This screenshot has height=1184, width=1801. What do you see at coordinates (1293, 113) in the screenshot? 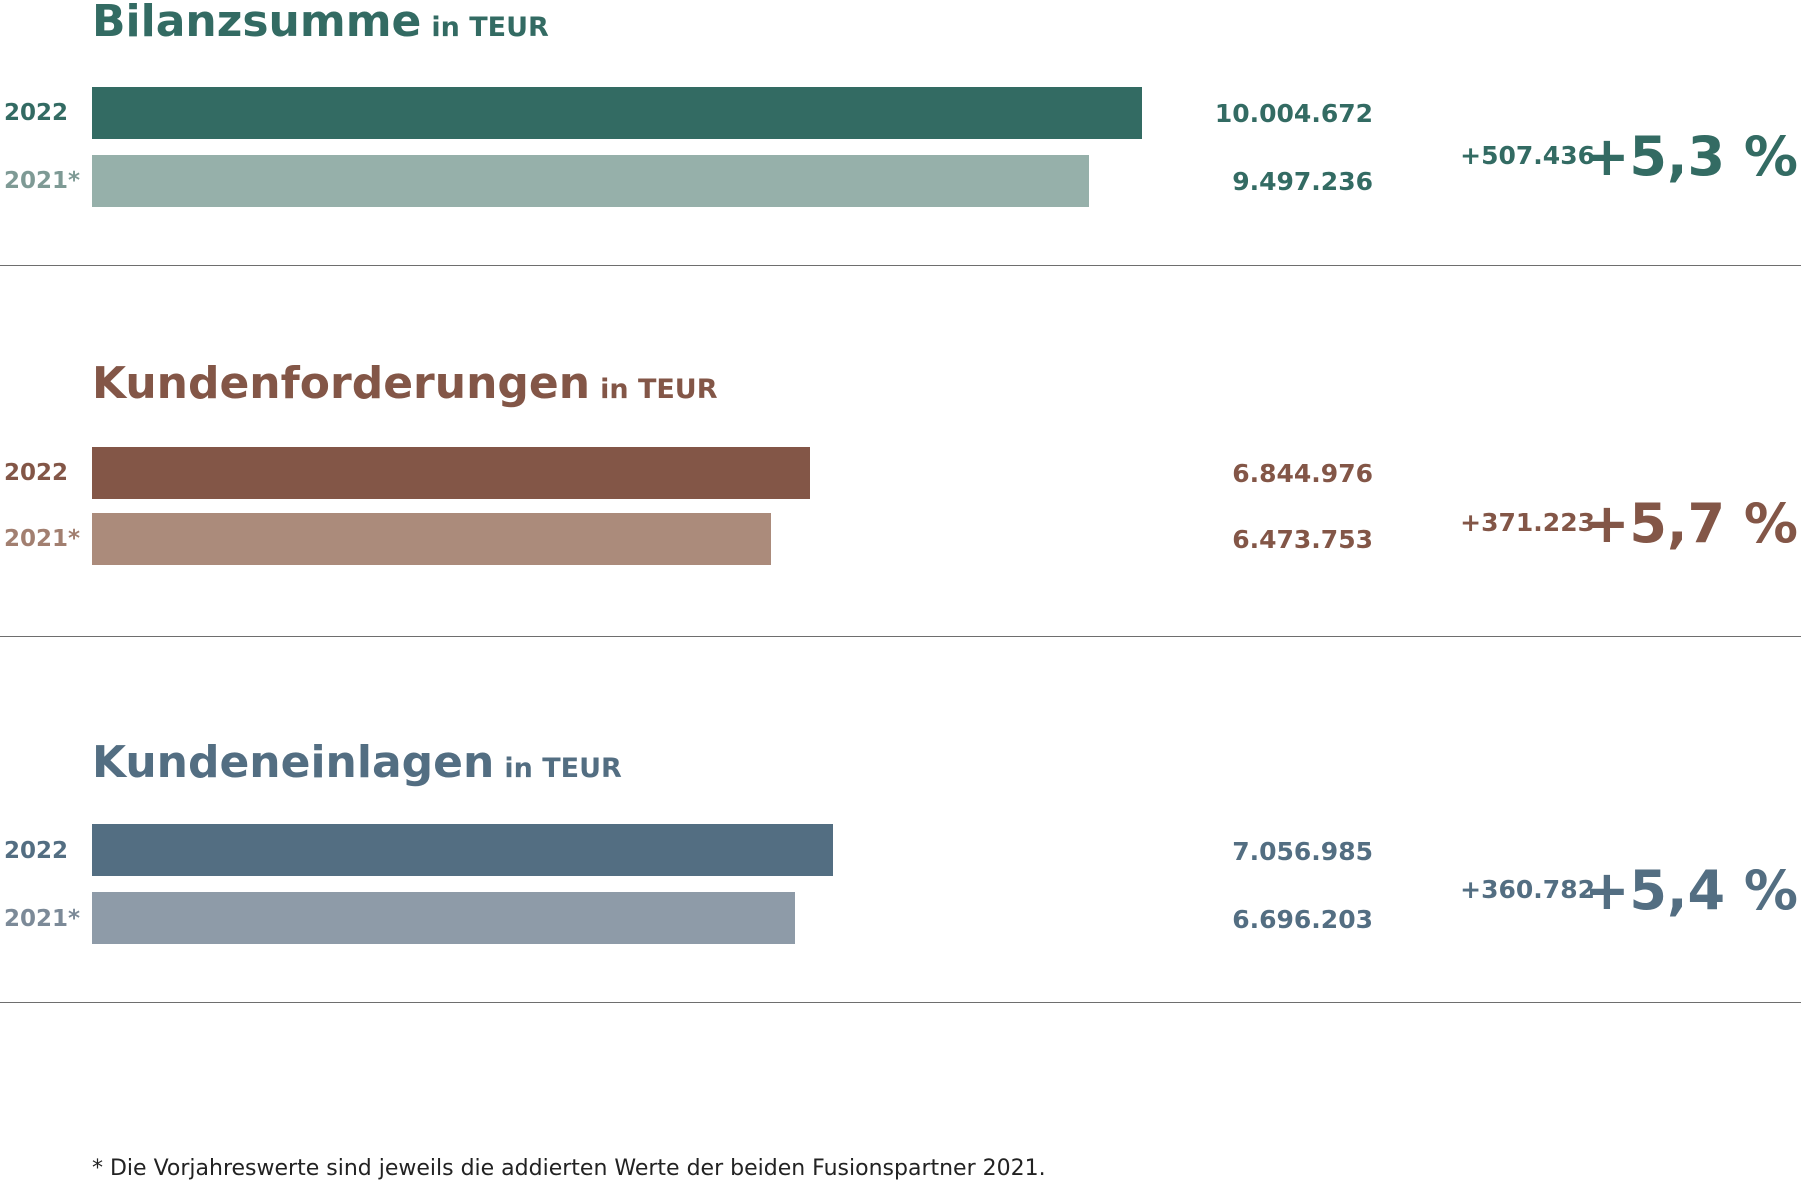
I see `value-label-2022: 10.004.672` at bounding box center [1293, 113].